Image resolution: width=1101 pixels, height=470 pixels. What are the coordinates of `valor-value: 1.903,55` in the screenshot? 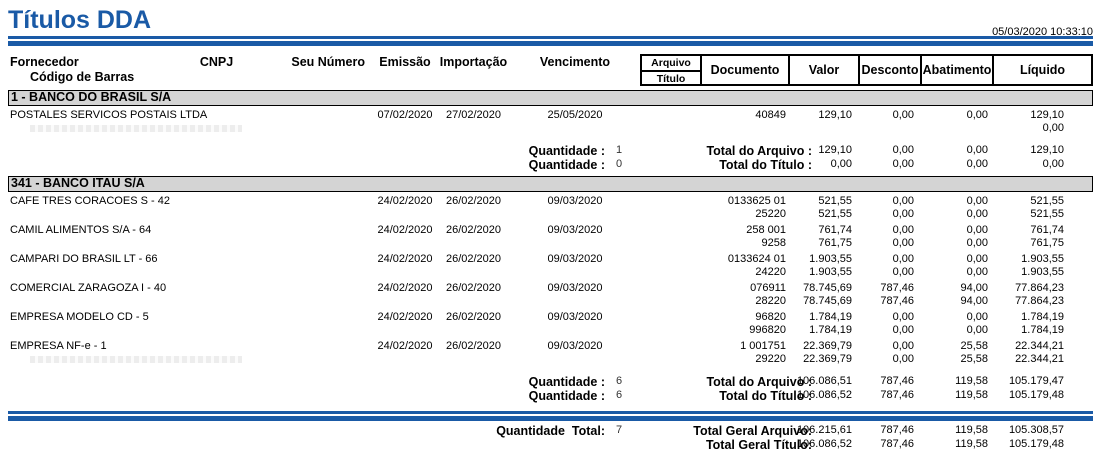 It's located at (830, 272).